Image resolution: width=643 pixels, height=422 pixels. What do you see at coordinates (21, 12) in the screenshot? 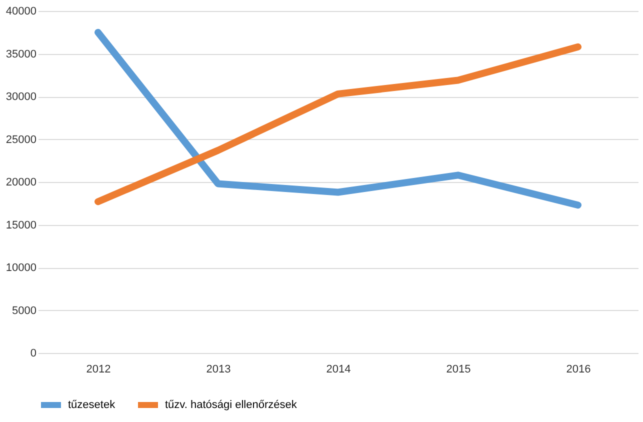
I see `y-tick-label: 40000` at bounding box center [21, 12].